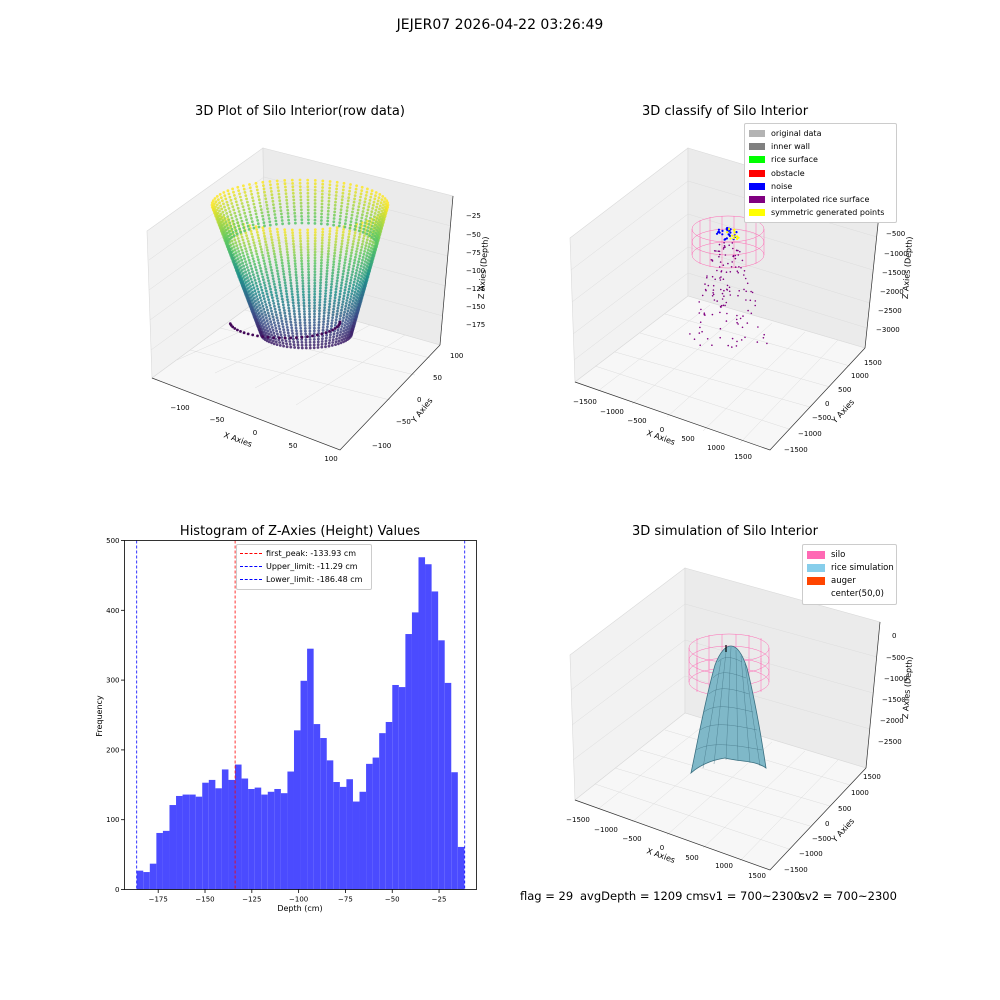  Describe the element at coordinates (860, 793) in the screenshot. I see `simulation-ytick: 1000` at that location.